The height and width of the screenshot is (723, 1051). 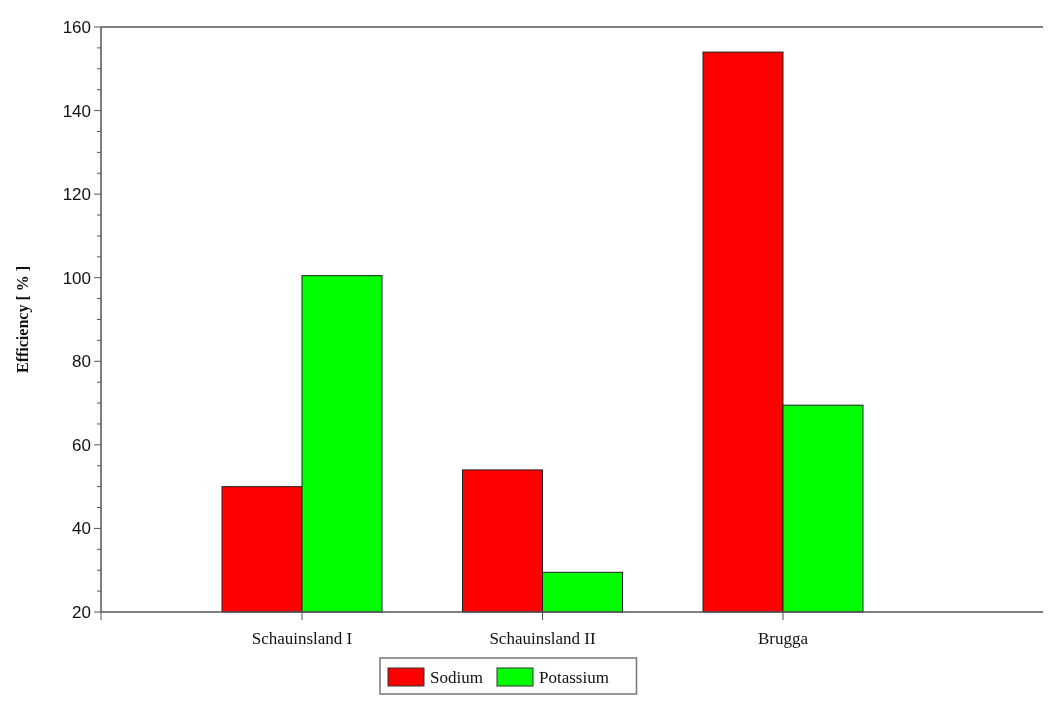 What do you see at coordinates (76, 27) in the screenshot?
I see `y-tick-label: 160` at bounding box center [76, 27].